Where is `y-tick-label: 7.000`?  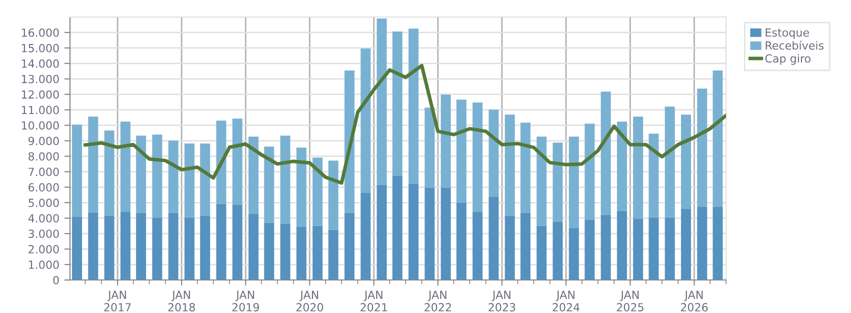 y-tick-label: 7.000 is located at coordinates (43, 172).